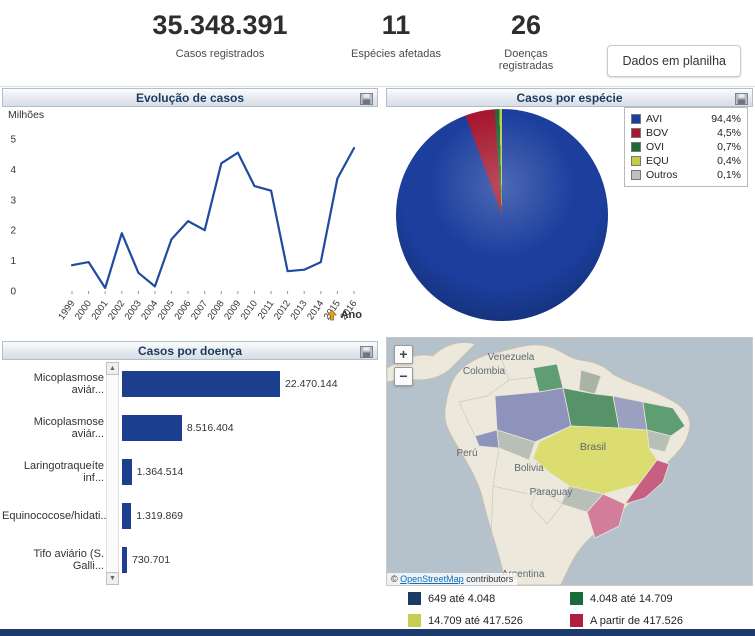  I want to click on pie-legend-row: AVI 94,4%, so click(686, 119).